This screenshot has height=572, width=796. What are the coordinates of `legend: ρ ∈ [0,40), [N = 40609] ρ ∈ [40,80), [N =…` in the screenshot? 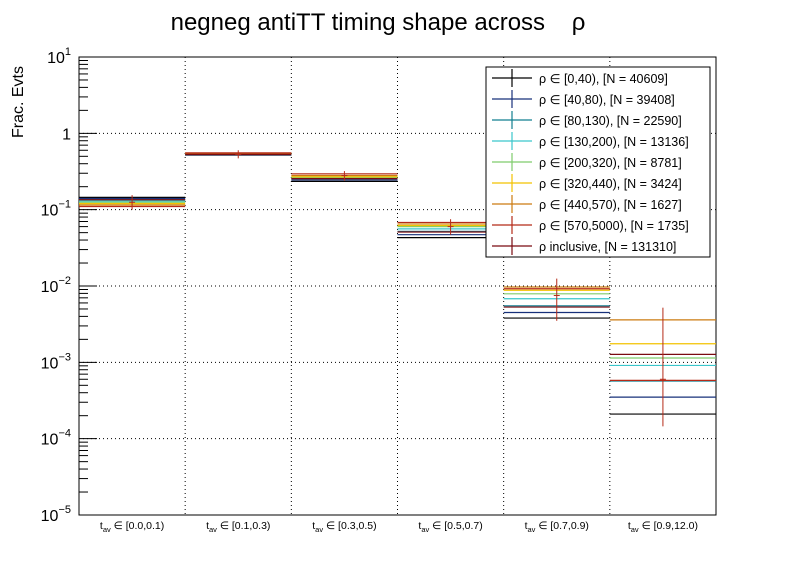 It's located at (598, 162).